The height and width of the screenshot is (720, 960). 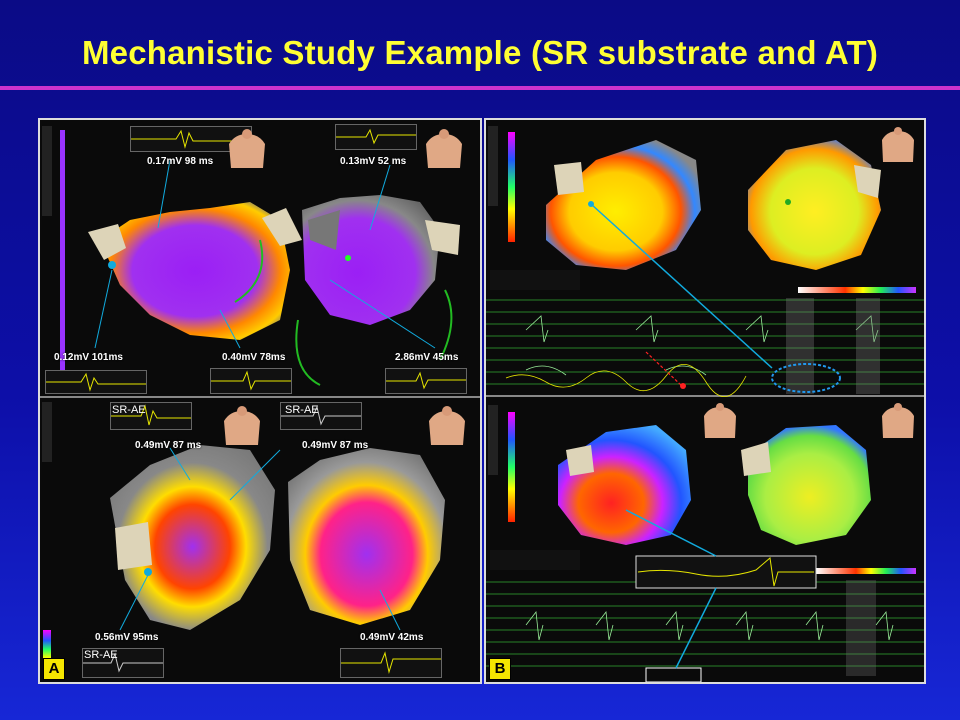 I want to click on measurement-label: 2.86mV 45ms, so click(x=427, y=357).